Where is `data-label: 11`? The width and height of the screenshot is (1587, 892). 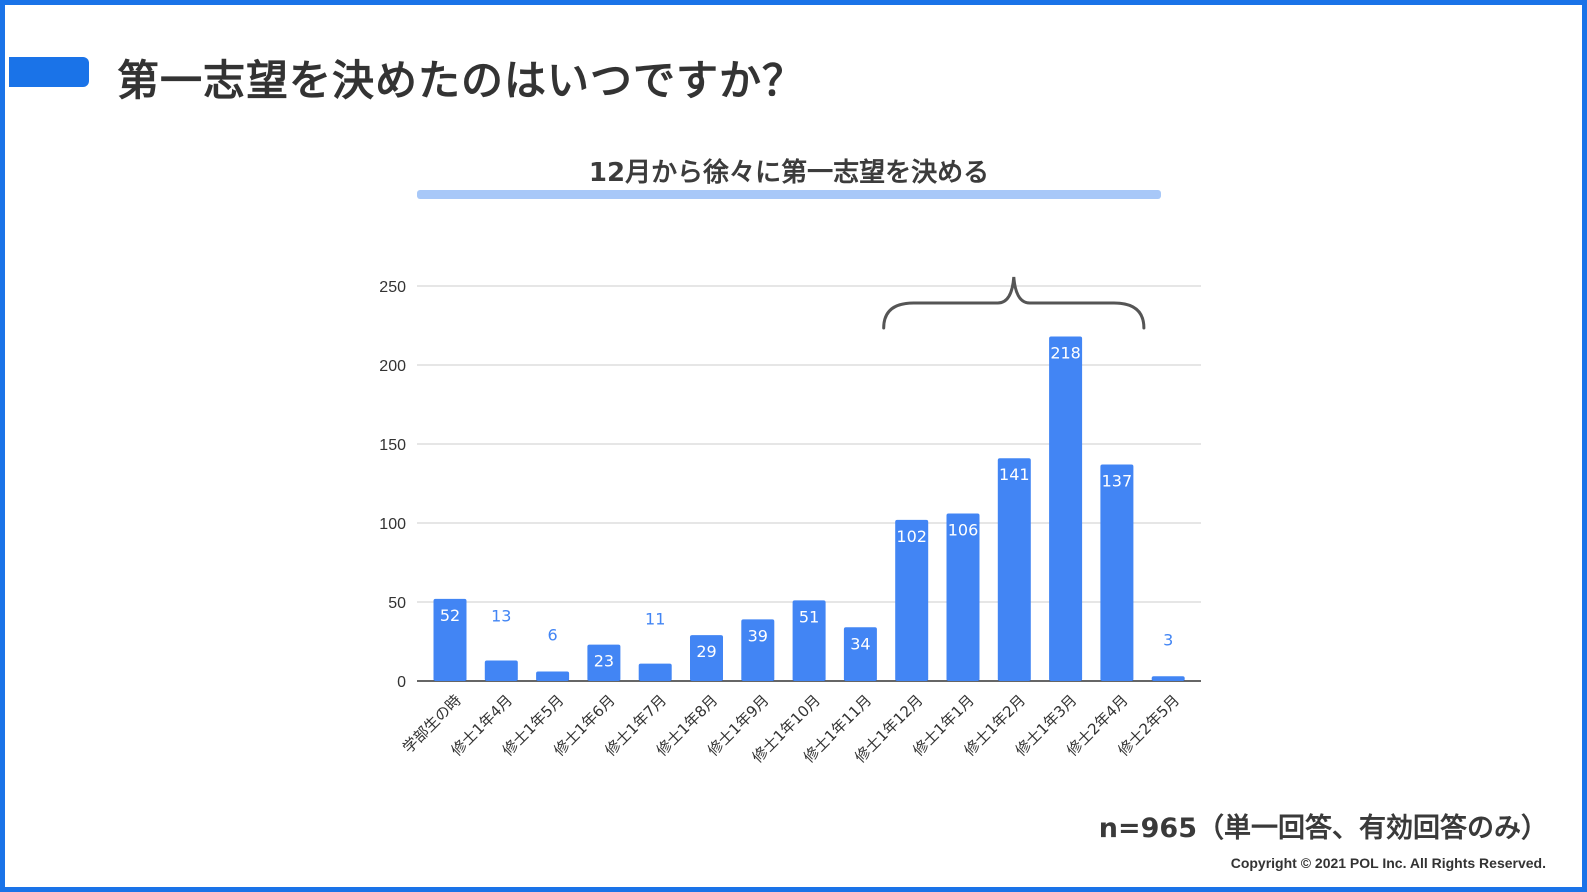 data-label: 11 is located at coordinates (655, 619).